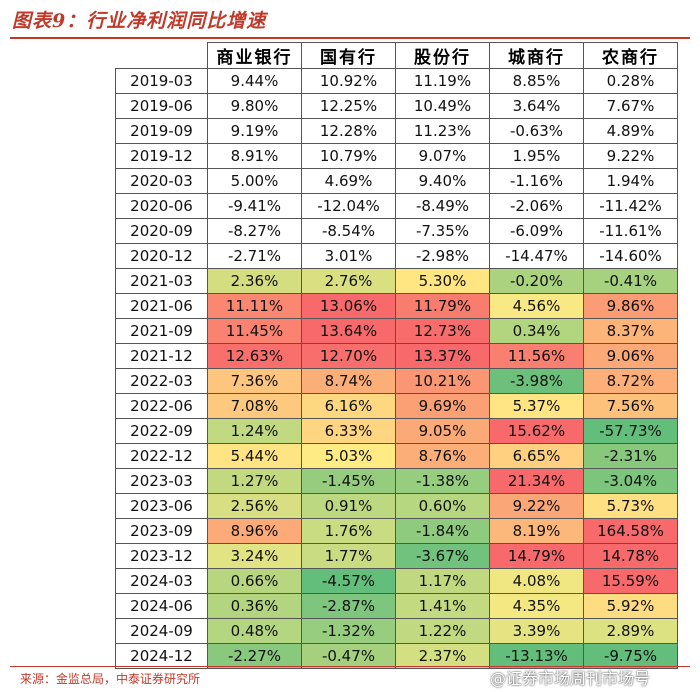  What do you see at coordinates (630, 106) in the screenshot?
I see `table-cell: 7.67%` at bounding box center [630, 106].